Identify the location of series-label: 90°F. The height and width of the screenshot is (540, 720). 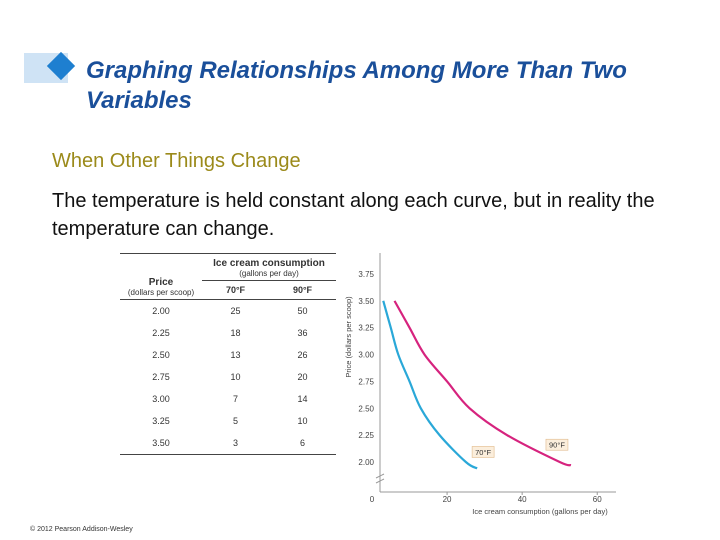
(557, 445).